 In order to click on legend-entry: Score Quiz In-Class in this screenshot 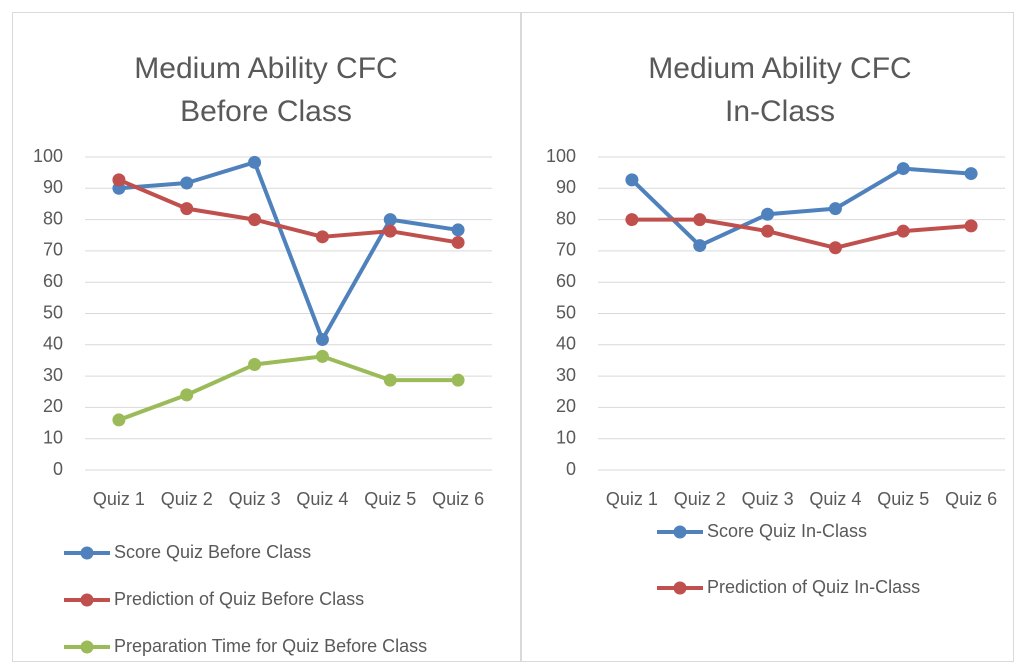, I will do `click(798, 531)`.